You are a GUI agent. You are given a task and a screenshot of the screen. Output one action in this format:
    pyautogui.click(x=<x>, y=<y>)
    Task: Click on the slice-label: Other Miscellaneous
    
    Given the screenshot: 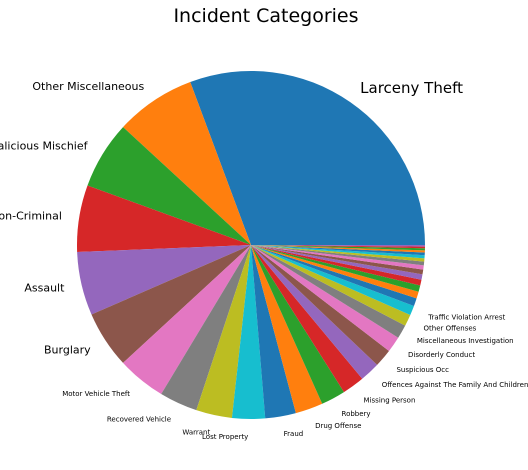 What is the action you would take?
    pyautogui.click(x=88, y=86)
    